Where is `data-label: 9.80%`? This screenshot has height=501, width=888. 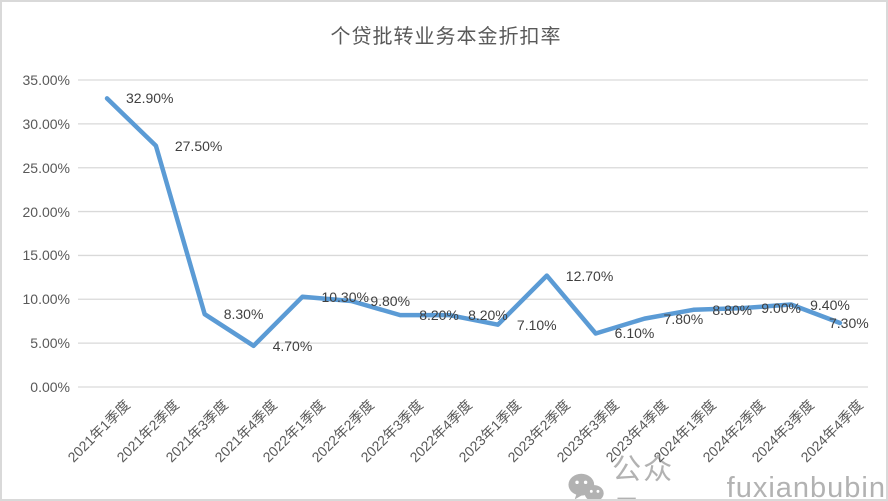
data-label: 9.80% is located at coordinates (390, 301).